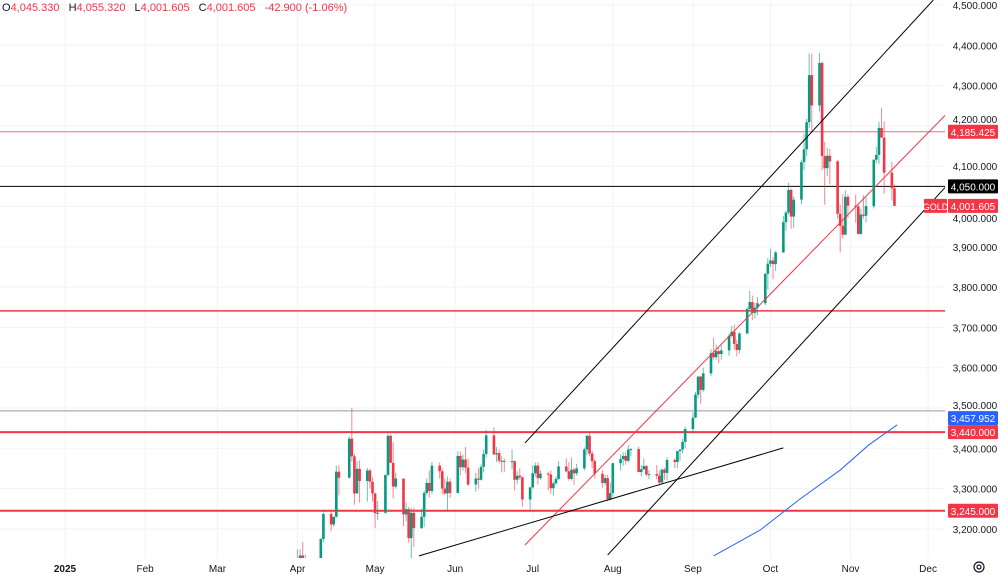  Describe the element at coordinates (165, 8) in the screenshot. I see `low-value: 4,001.605` at that location.